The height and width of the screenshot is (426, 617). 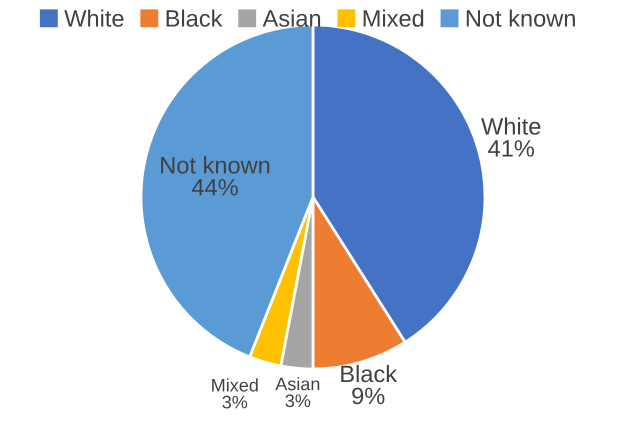 What do you see at coordinates (297, 383) in the screenshot?
I see `slice-label: Asian` at bounding box center [297, 383].